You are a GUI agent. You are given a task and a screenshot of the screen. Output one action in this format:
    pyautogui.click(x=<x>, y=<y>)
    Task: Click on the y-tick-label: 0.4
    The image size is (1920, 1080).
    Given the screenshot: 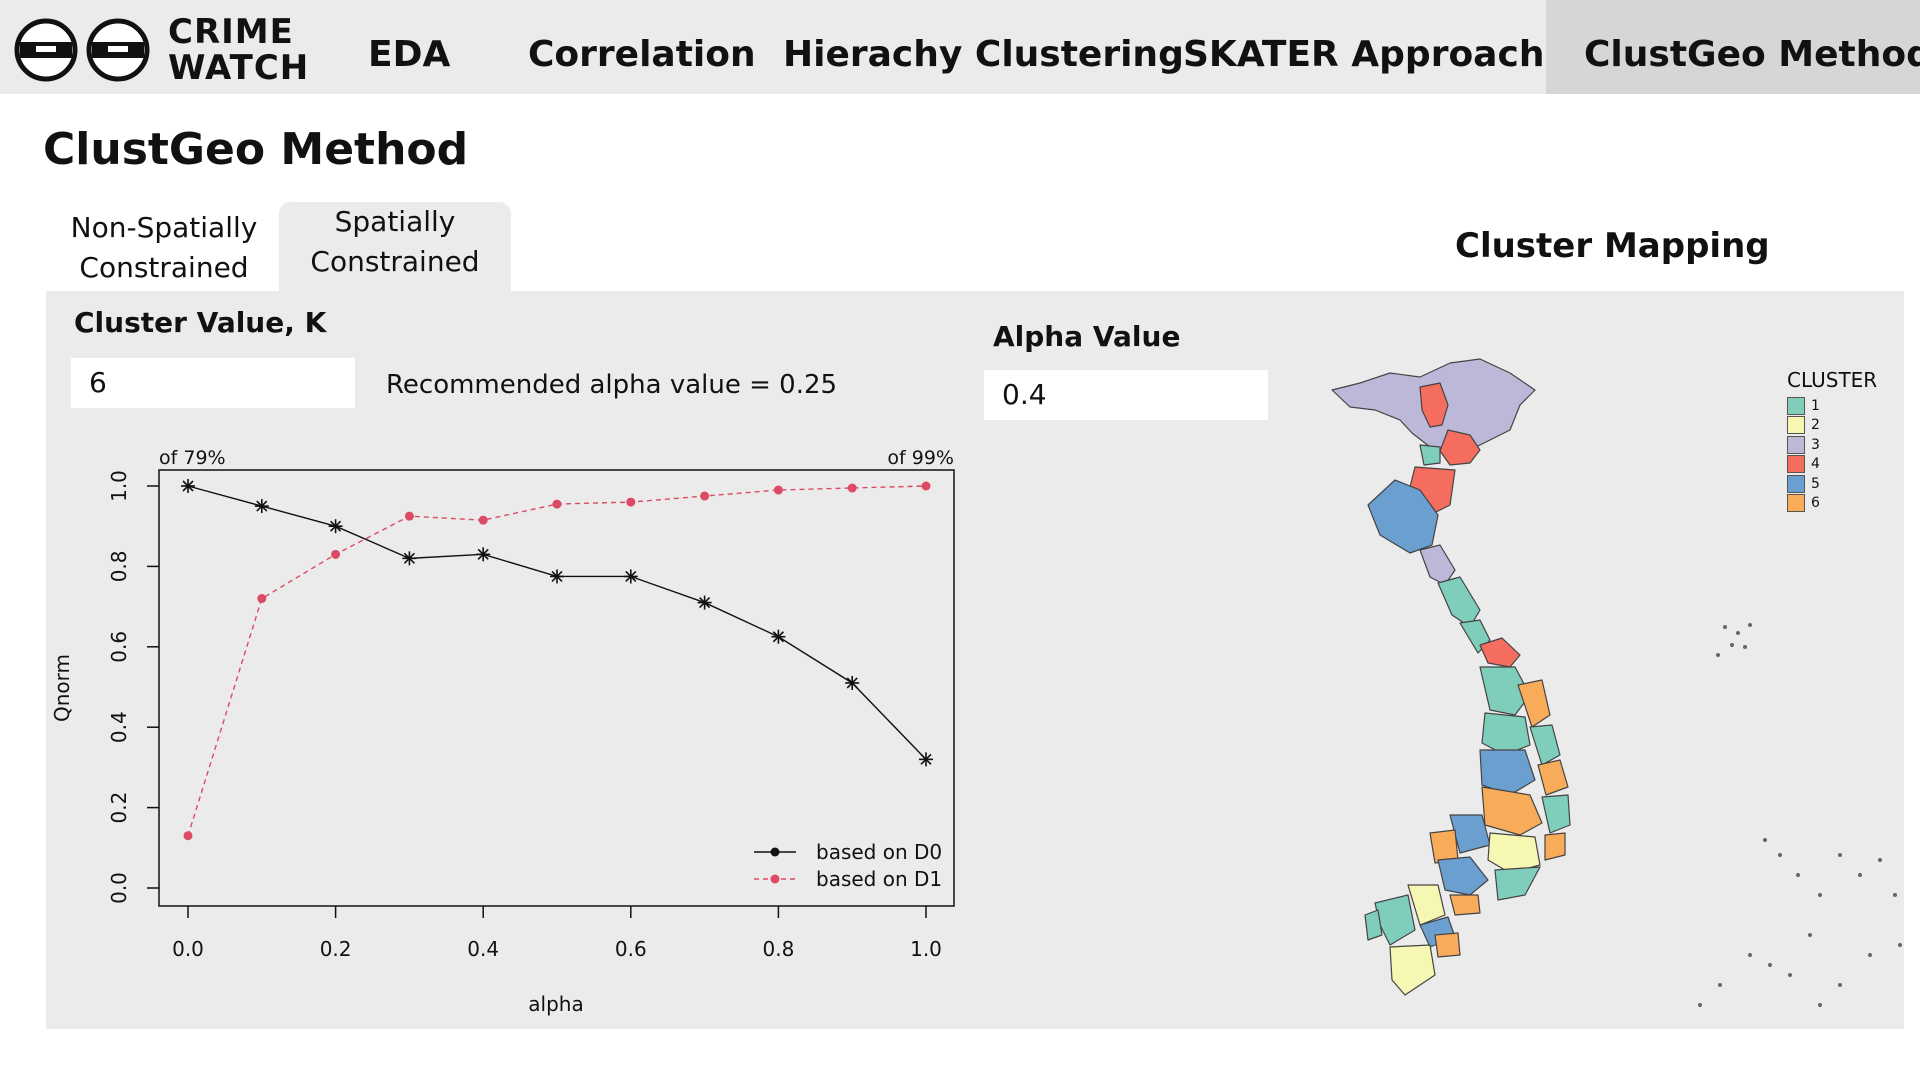 What is the action you would take?
    pyautogui.click(x=119, y=727)
    